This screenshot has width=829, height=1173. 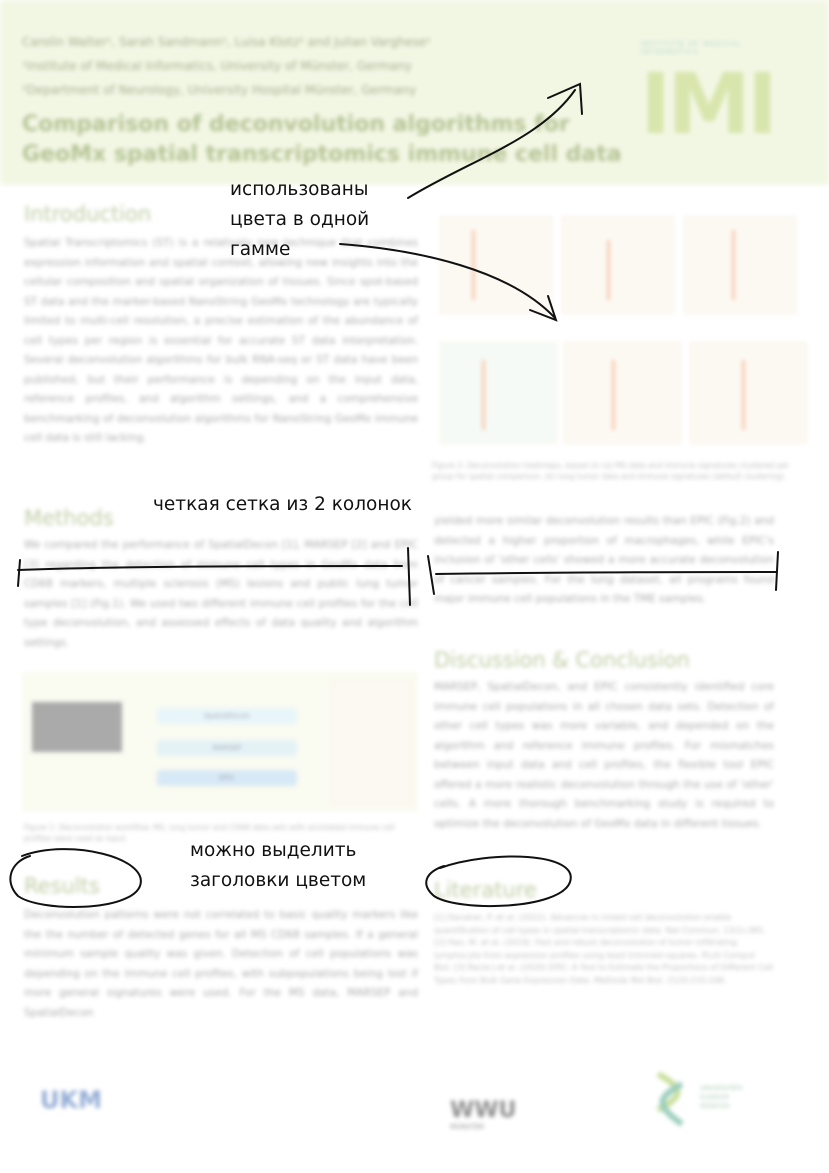 What do you see at coordinates (88, 214) in the screenshot?
I see `introduction-heading: Introduction` at bounding box center [88, 214].